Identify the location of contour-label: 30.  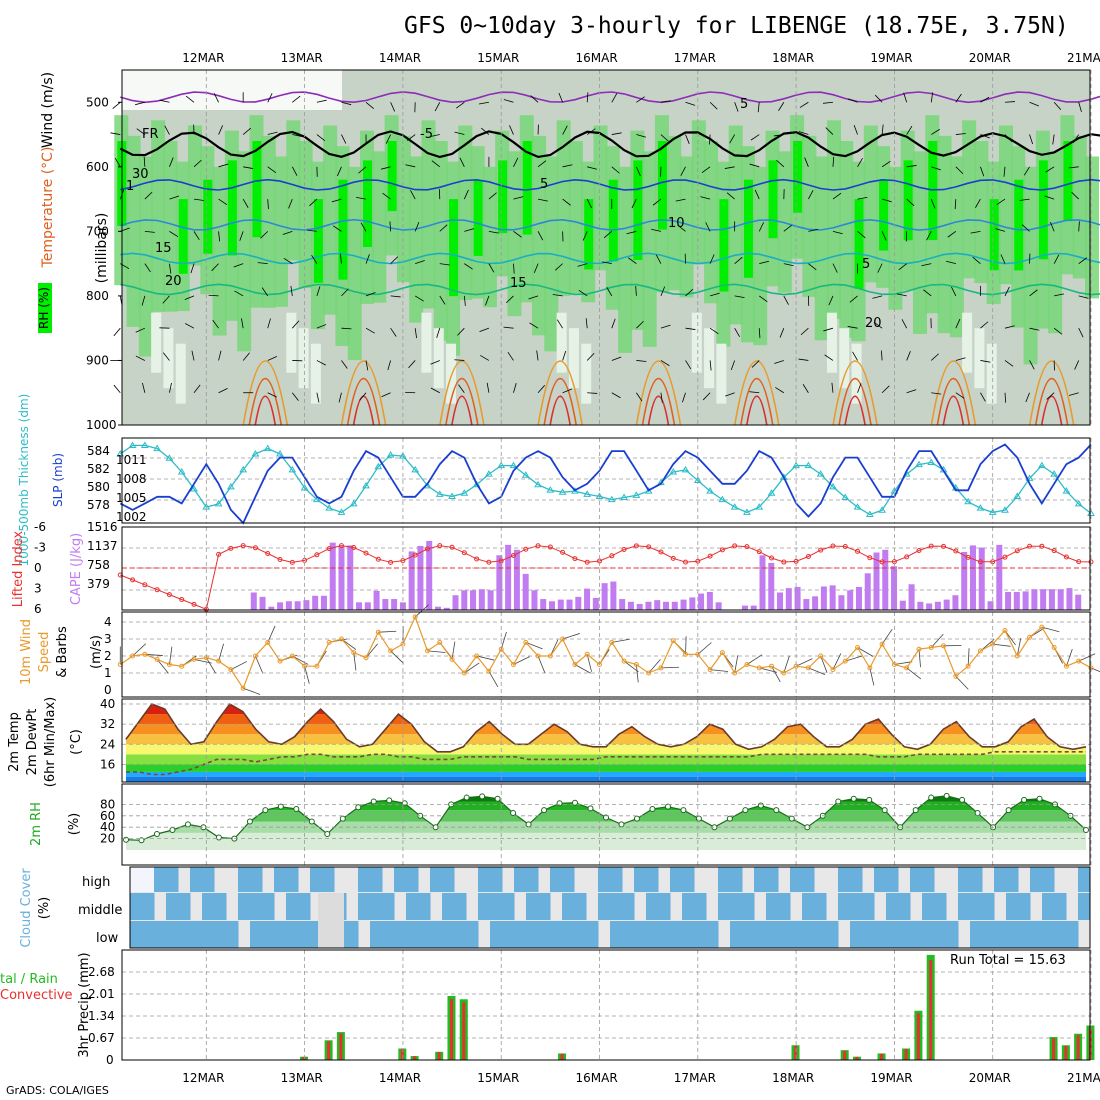
(140, 174).